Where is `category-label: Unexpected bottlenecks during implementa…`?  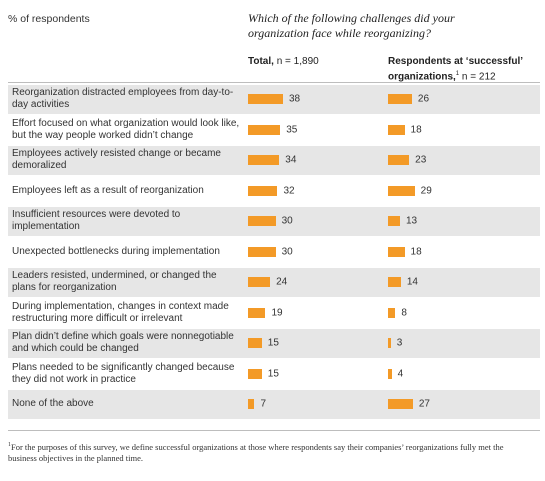
category-label: Unexpected bottlenecks during implementa… is located at coordinates (116, 251).